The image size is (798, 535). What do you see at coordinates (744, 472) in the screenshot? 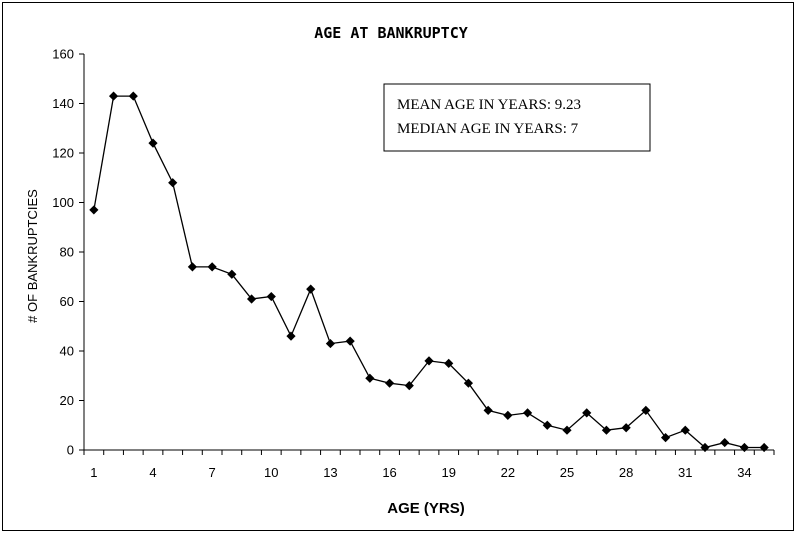
I see `x-tick-label: 34` at bounding box center [744, 472].